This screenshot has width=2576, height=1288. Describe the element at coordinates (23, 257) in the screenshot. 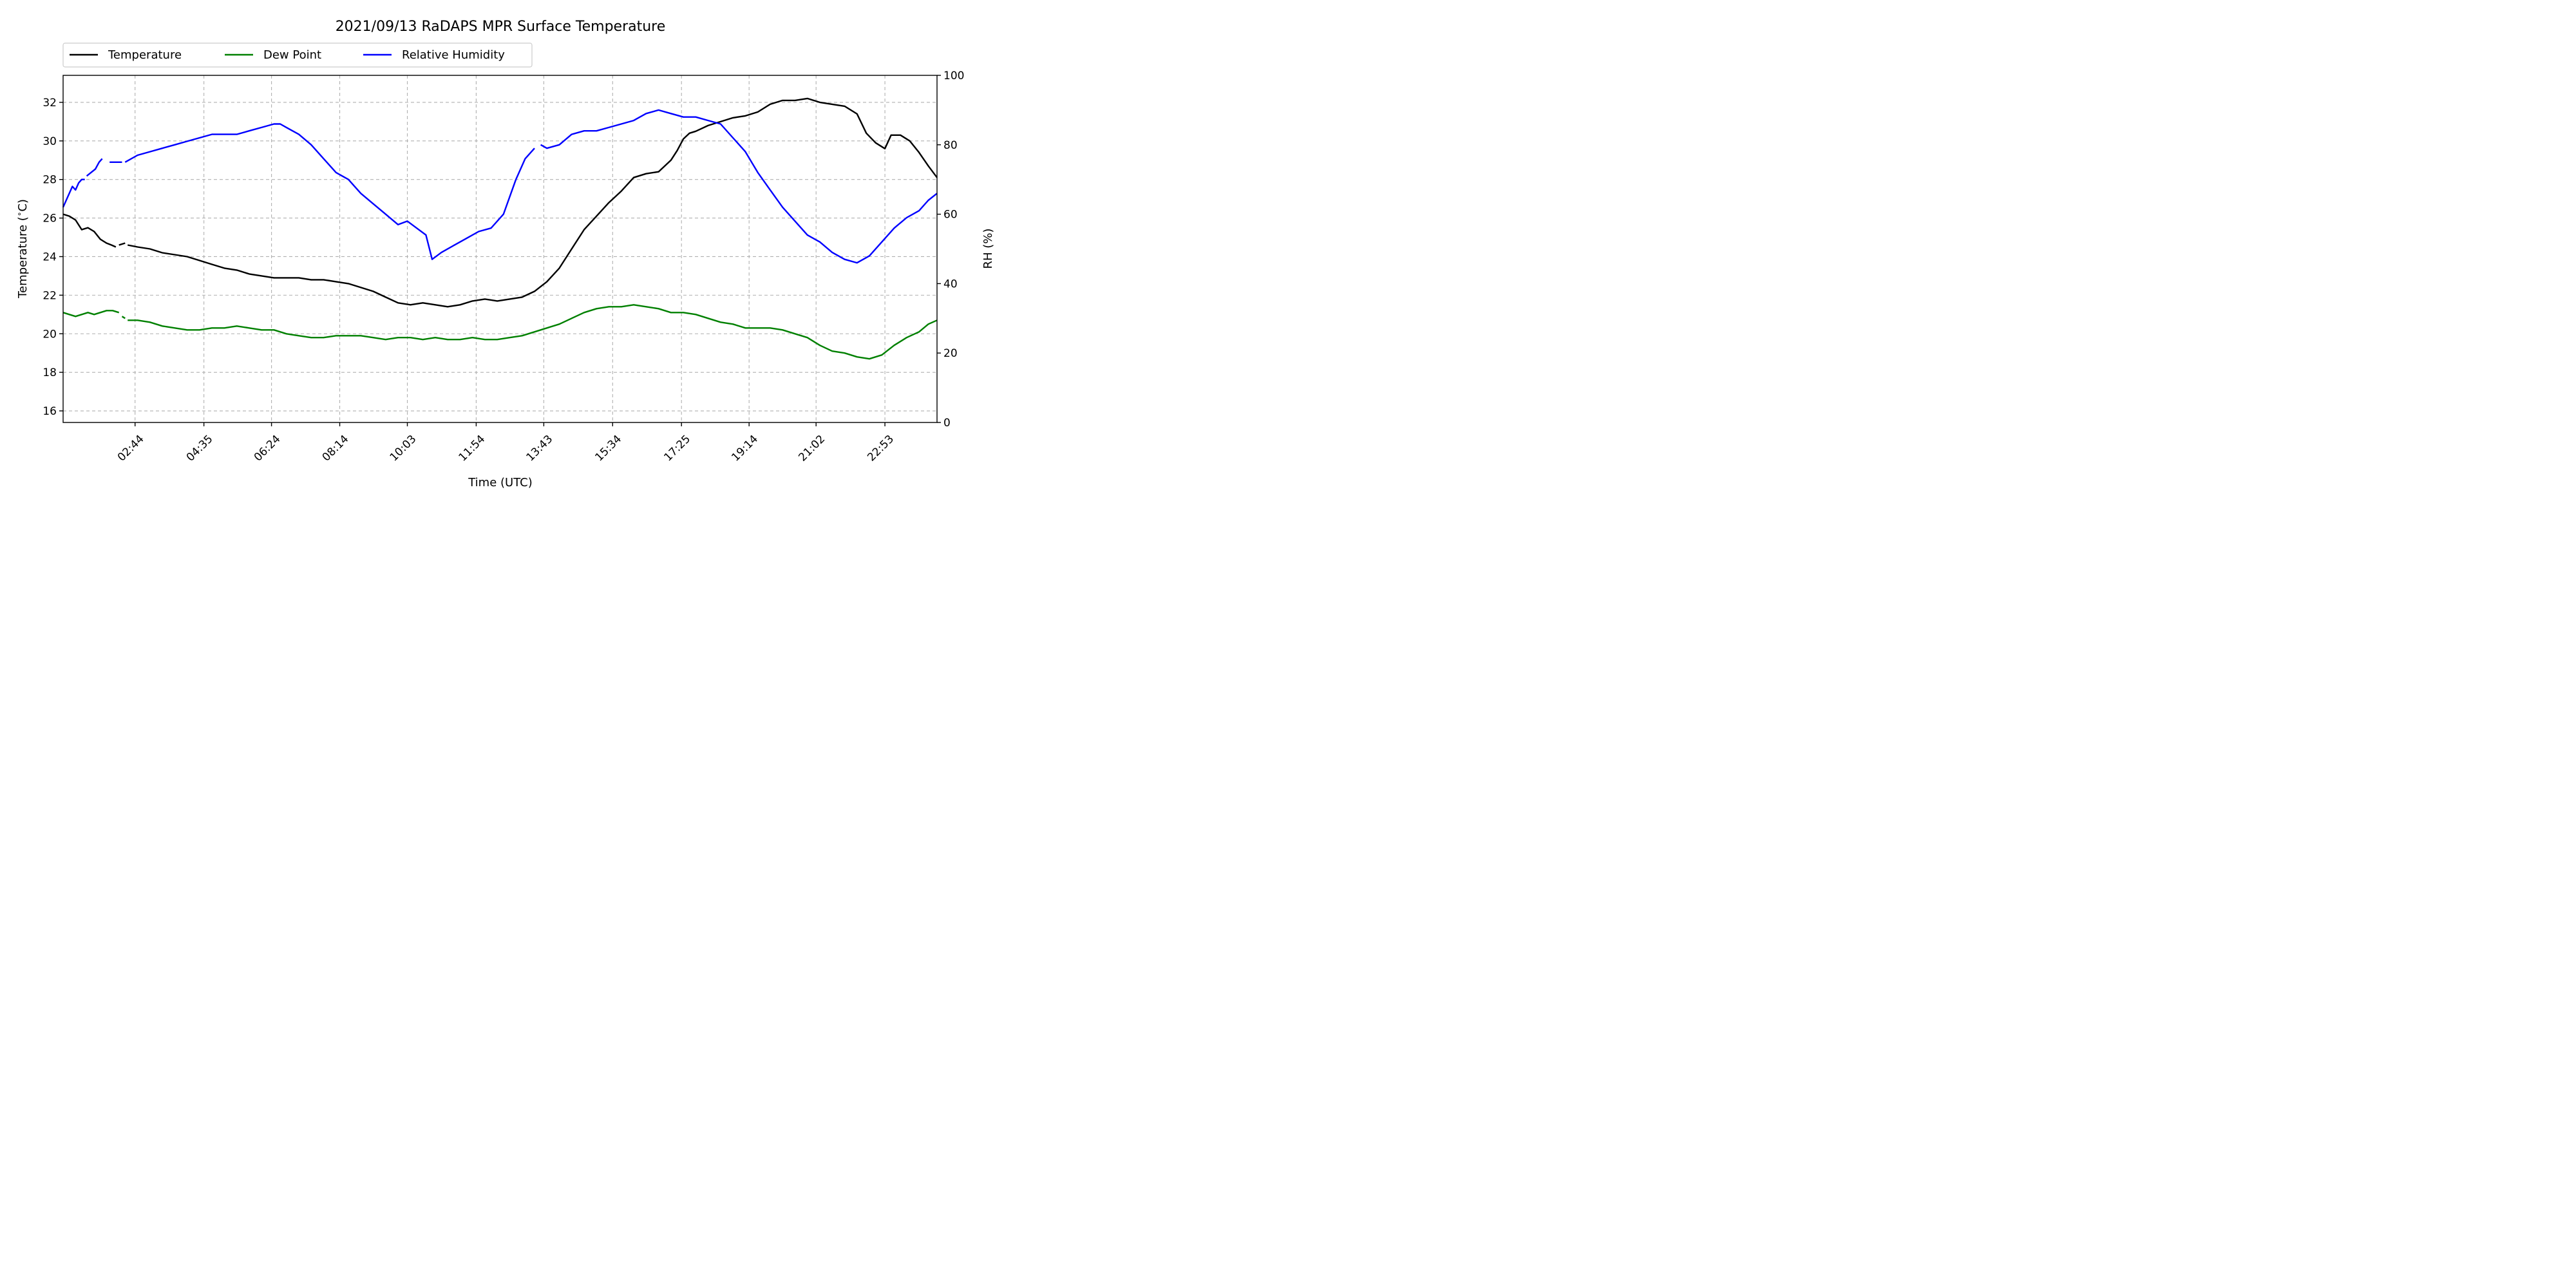

I see `y-axis-label-text: Temperature (` at that location.